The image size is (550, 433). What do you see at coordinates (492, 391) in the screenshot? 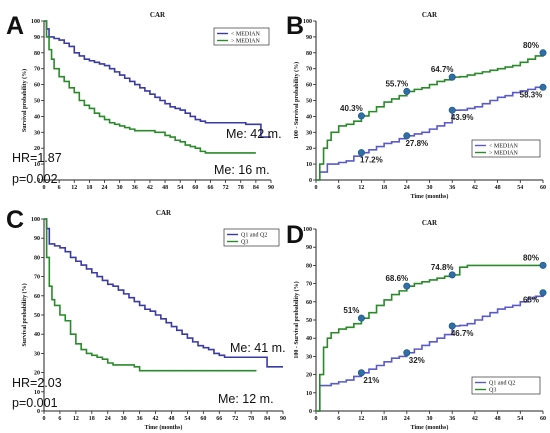
I see `legend-entry: Q3` at bounding box center [492, 391].